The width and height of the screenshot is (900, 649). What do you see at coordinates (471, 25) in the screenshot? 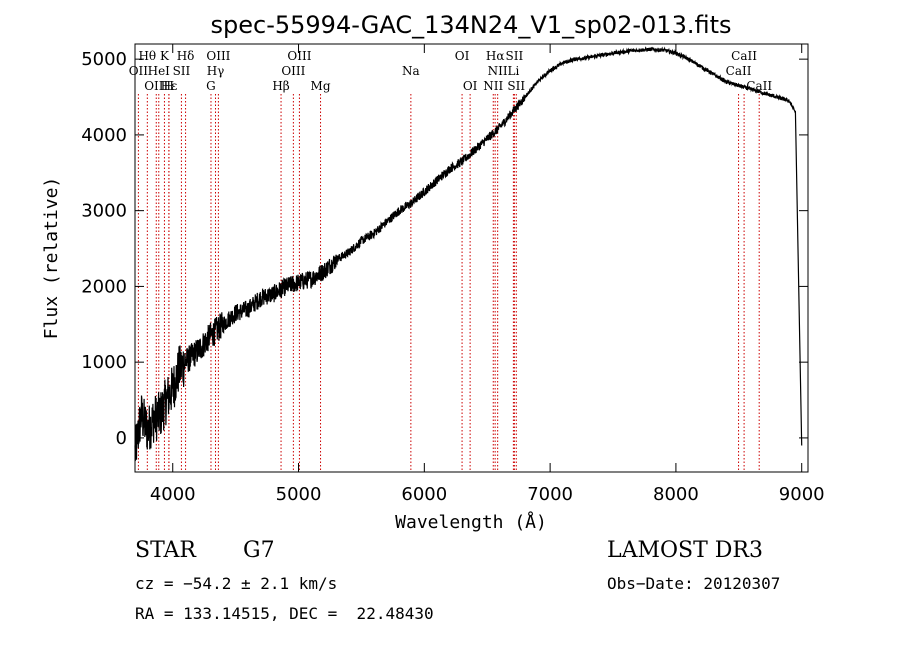
I see `chart-title: spec-55994-GAC_134N24_V1_sp02-013.fits` at bounding box center [471, 25].